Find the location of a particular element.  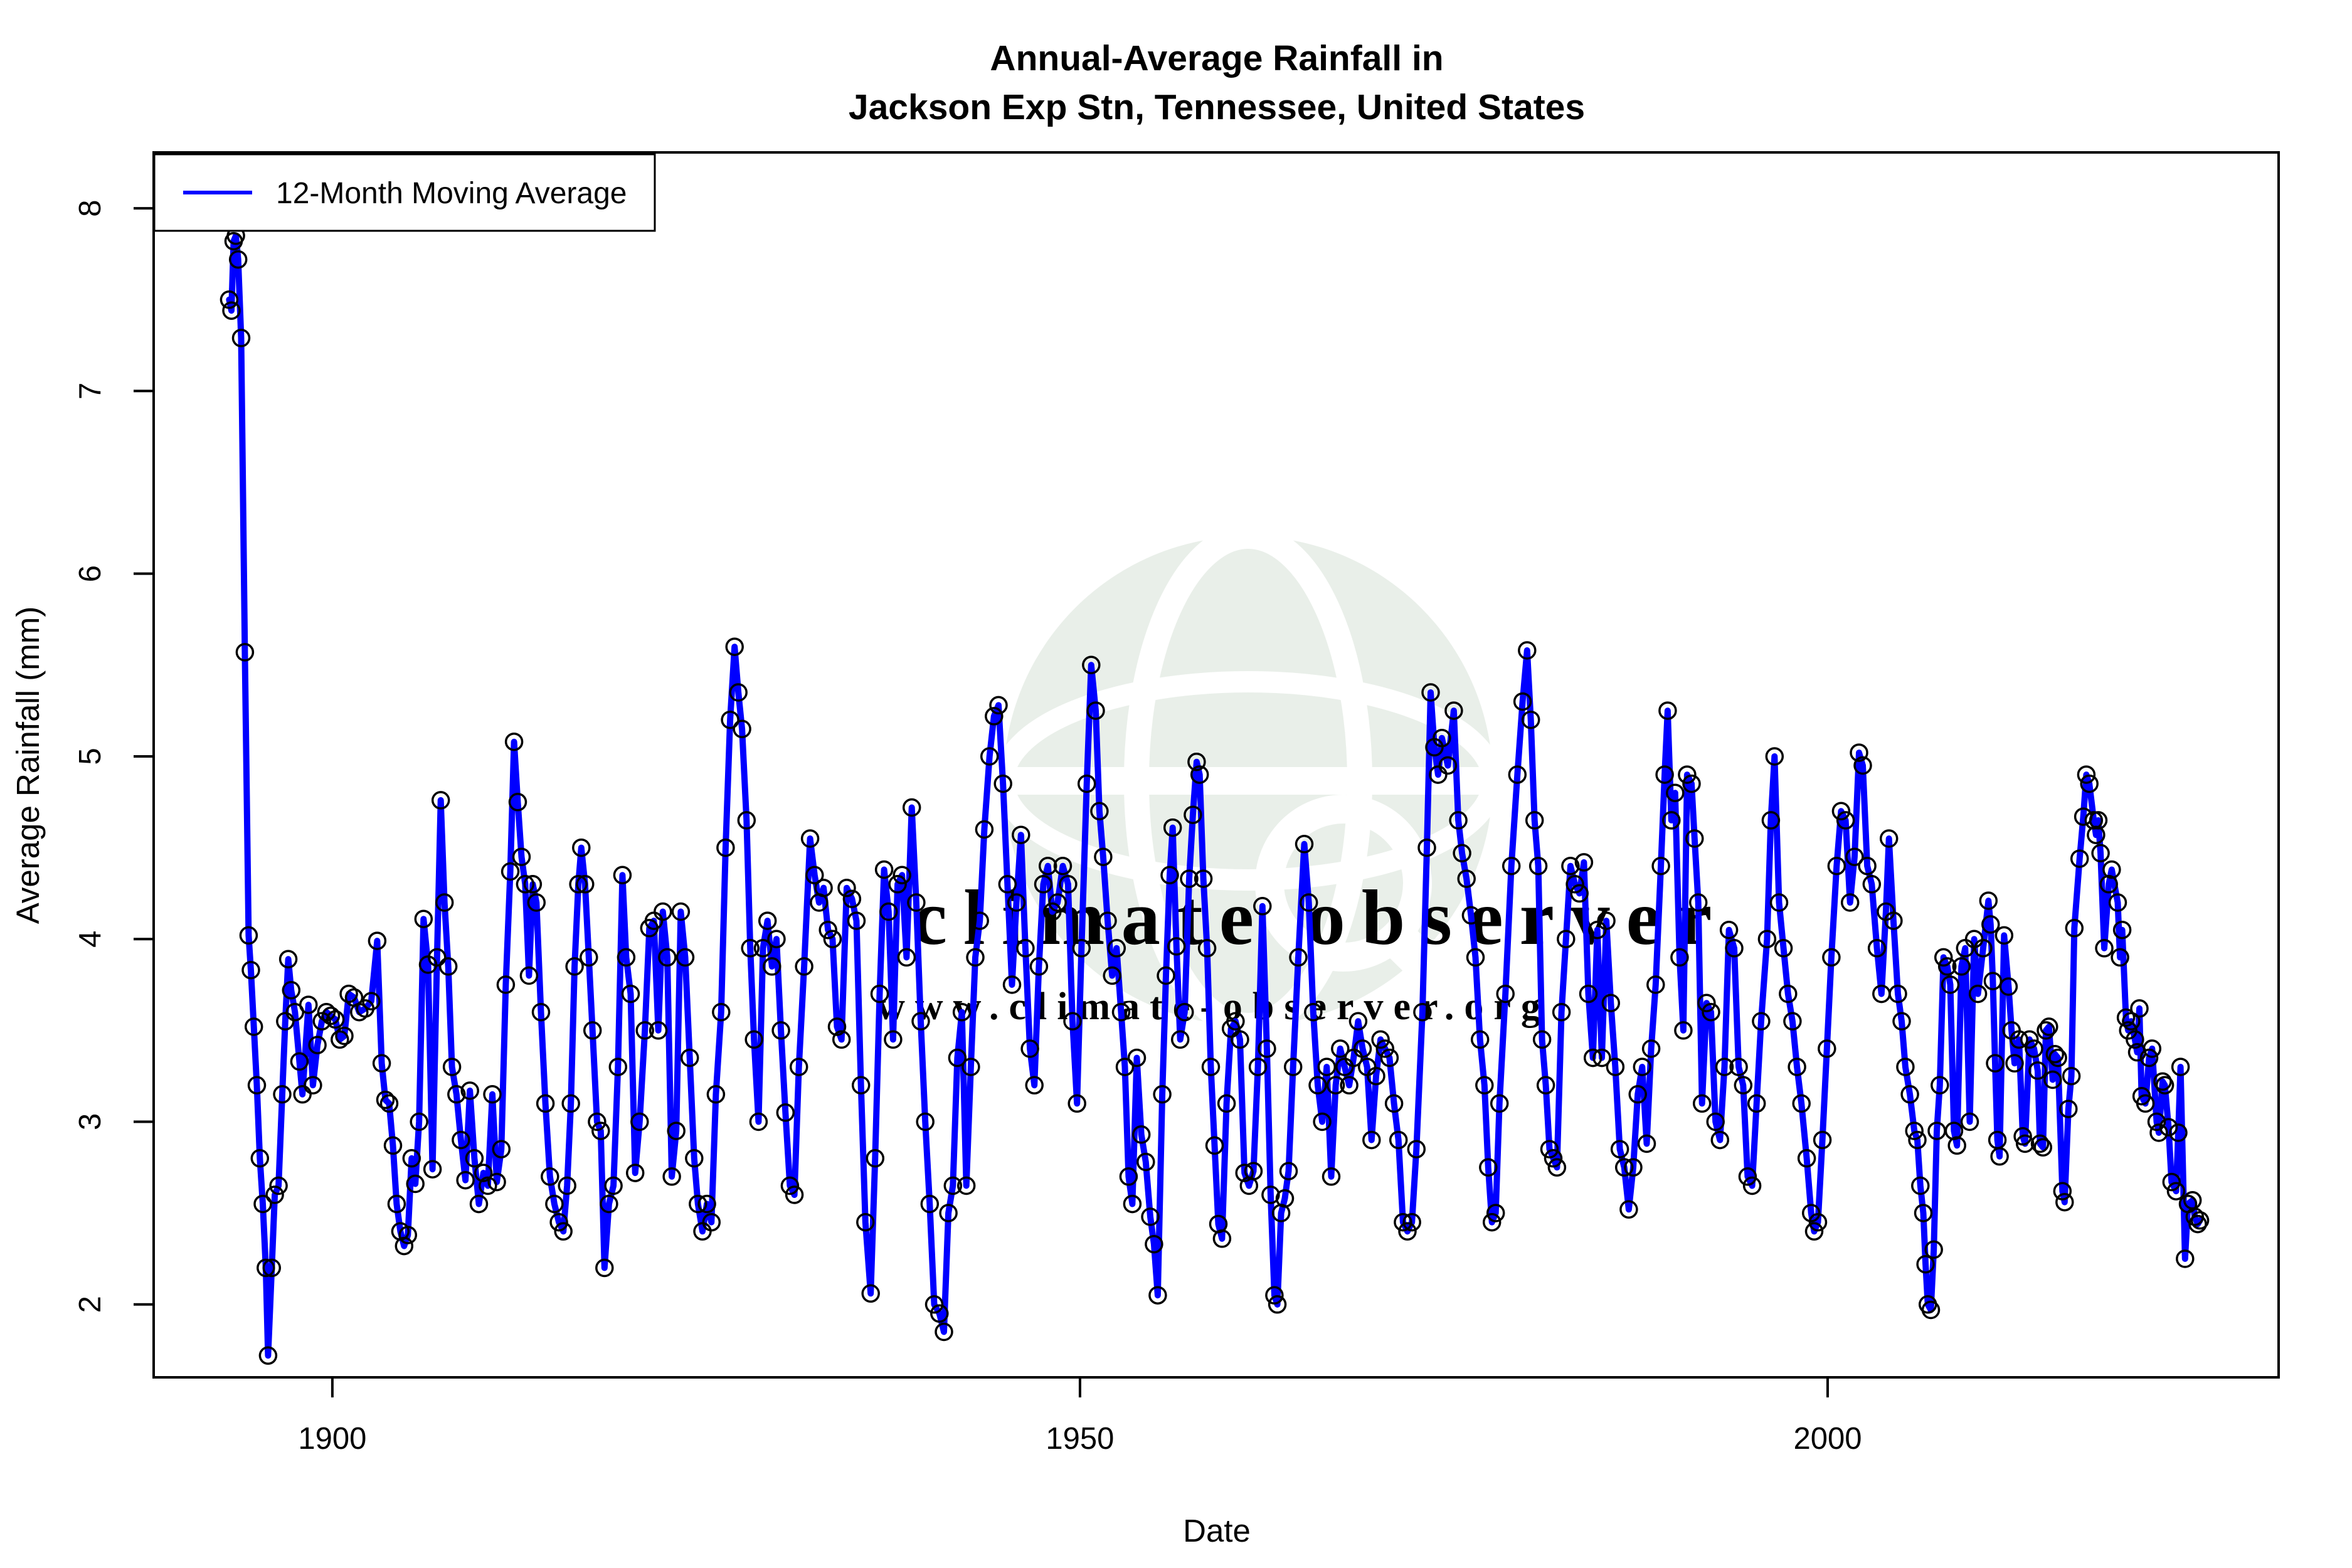

y-tick-label: 4 is located at coordinates (90, 939).